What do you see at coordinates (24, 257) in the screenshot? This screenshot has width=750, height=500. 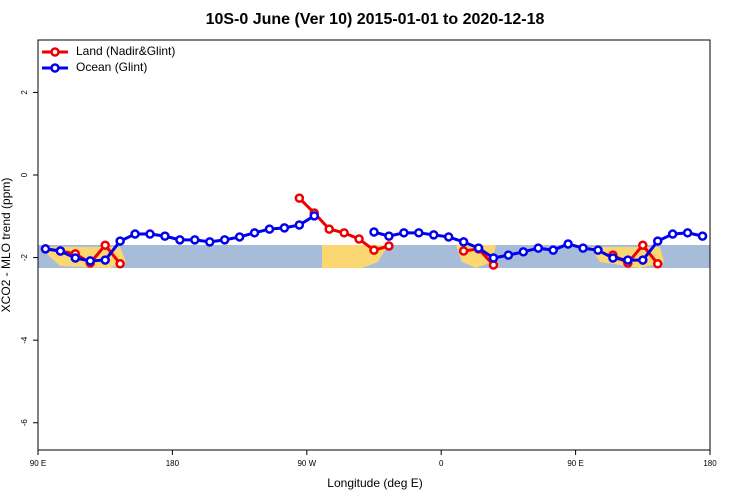 I see `y-tick-label: -2` at bounding box center [24, 257].